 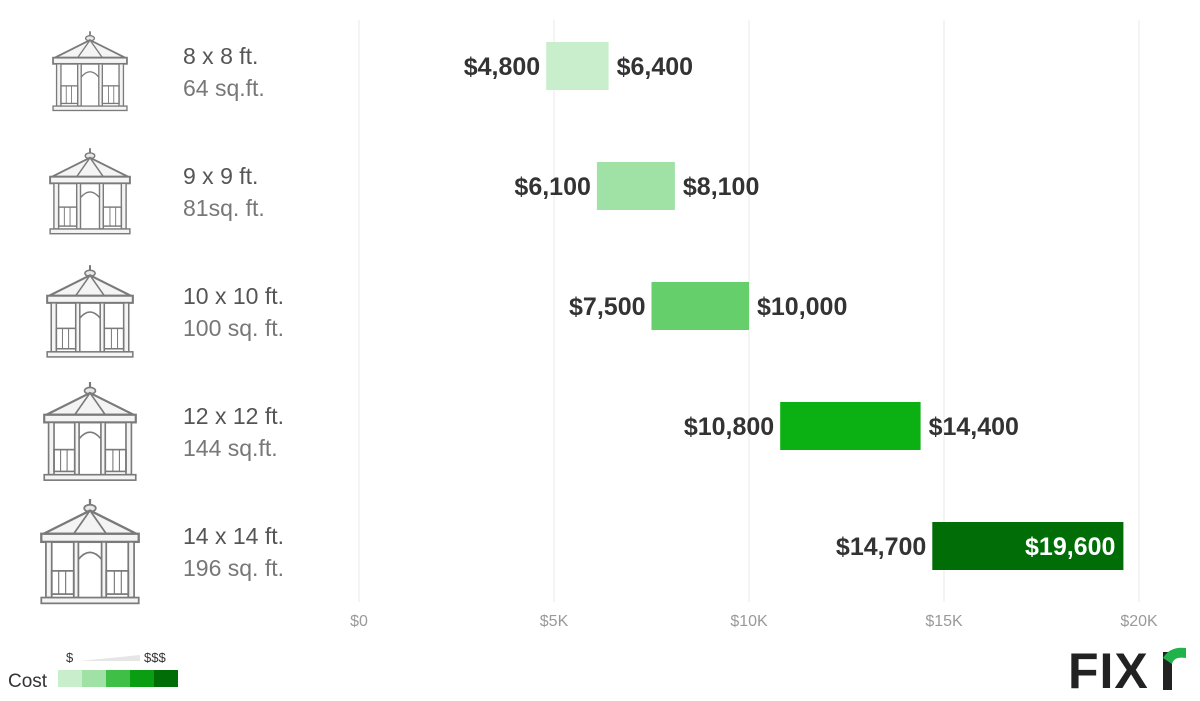 I want to click on legend-high-symbol: $$$, so click(x=155, y=657).